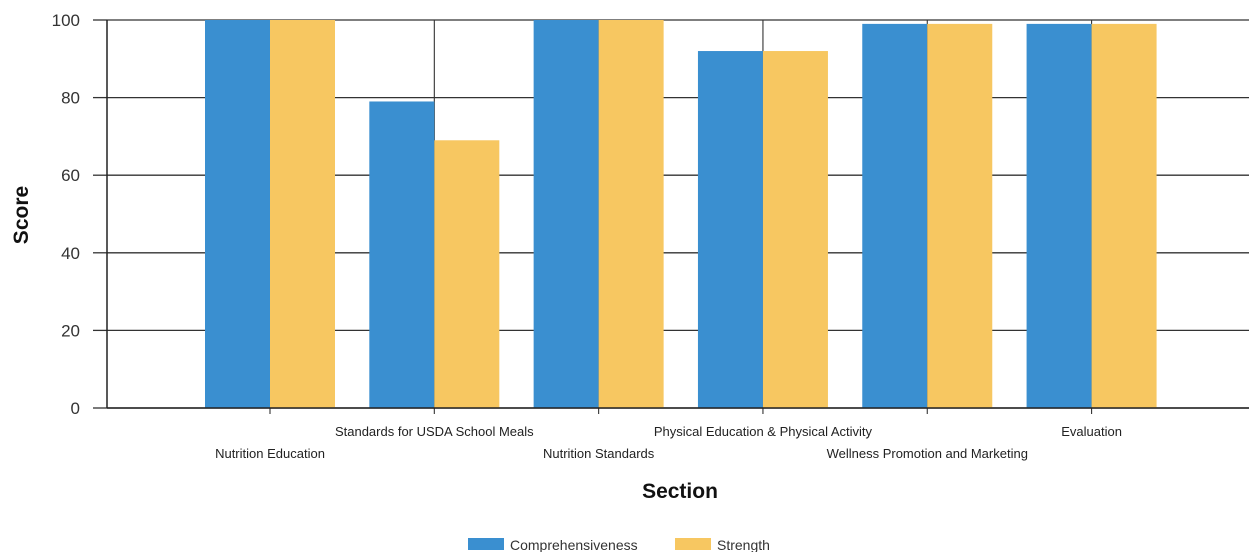 This screenshot has width=1249, height=552. I want to click on x-category-label: Physical Education & Physical Activity, so click(763, 431).